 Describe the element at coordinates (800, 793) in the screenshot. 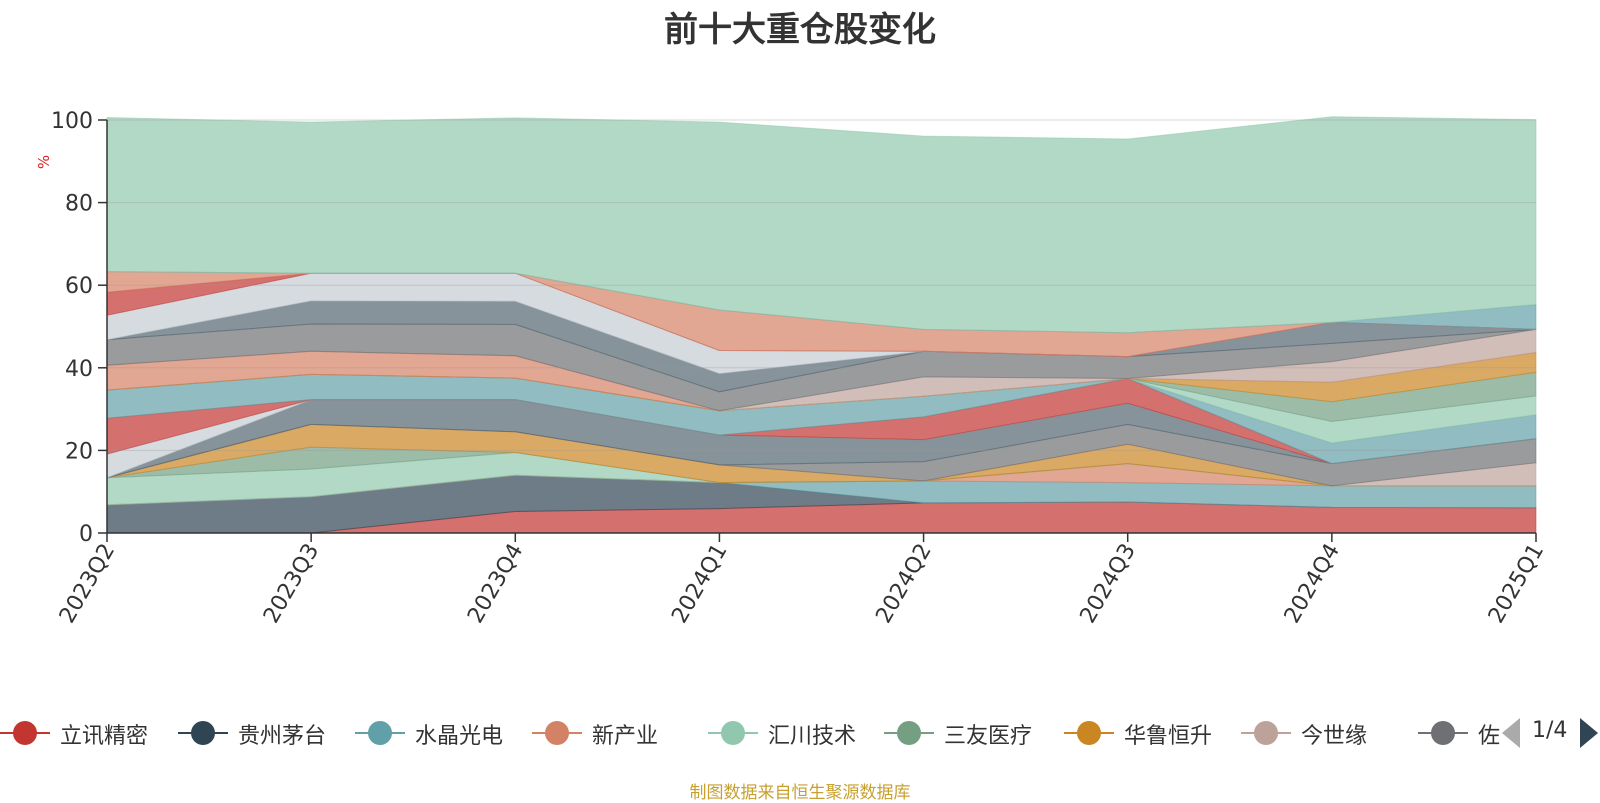

I see `data-source-note: 制图数据来自恒生聚源数据库` at that location.